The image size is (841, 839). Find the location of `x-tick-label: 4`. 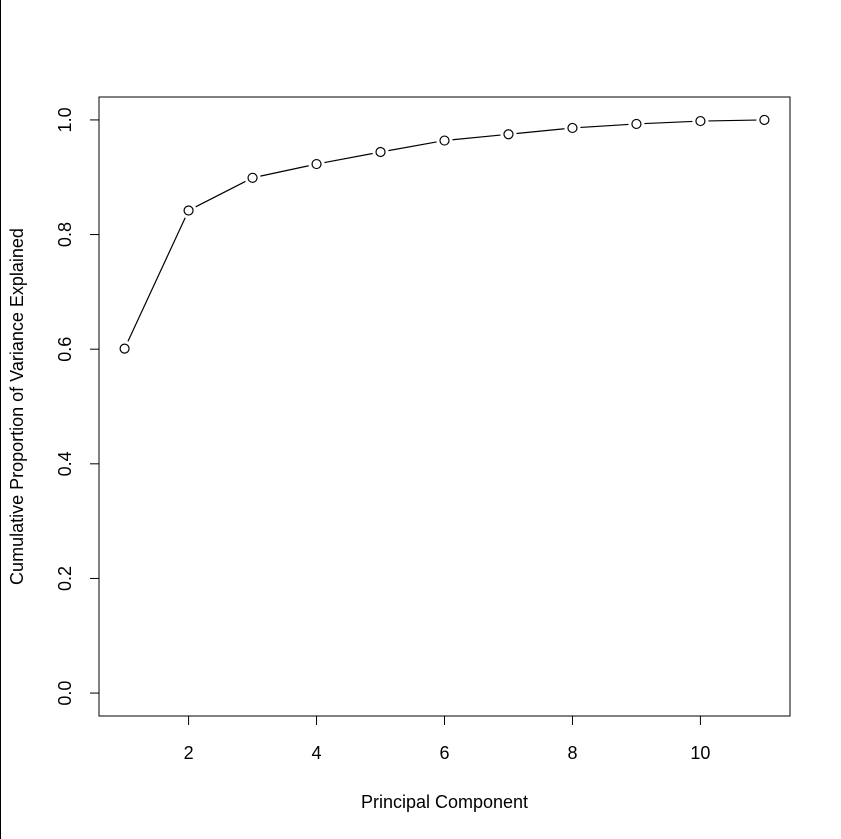

x-tick-label: 4 is located at coordinates (317, 753).